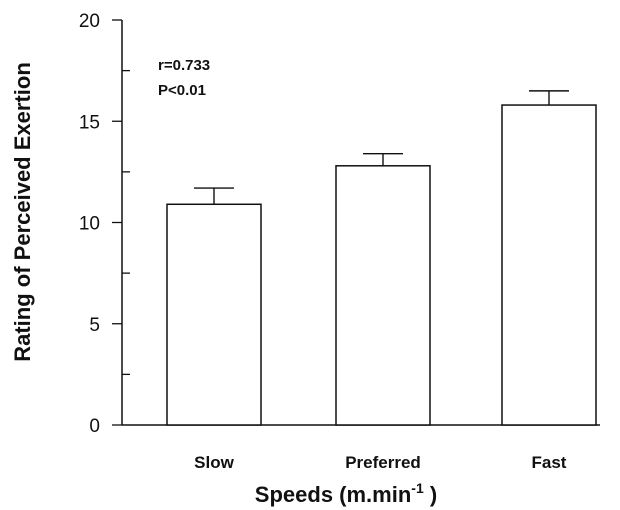 This screenshot has width=620, height=510. Describe the element at coordinates (333, 494) in the screenshot. I see `x-axis-title-main: Speeds (m.min` at that location.